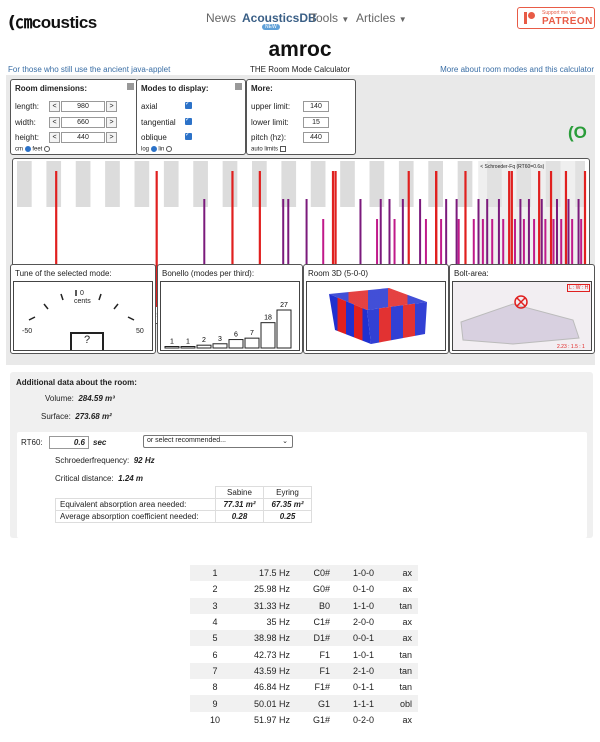 Image resolution: width=600 pixels, height=742 pixels. I want to click on mode-row: 2 25.98 Hz G0# 0-1-0 ax, so click(304, 589).